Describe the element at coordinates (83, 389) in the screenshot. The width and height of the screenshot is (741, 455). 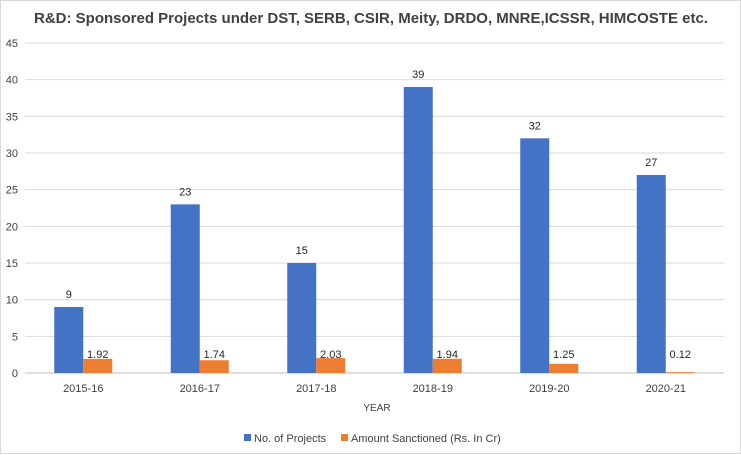
I see `x-tick-label: 2015-16` at that location.